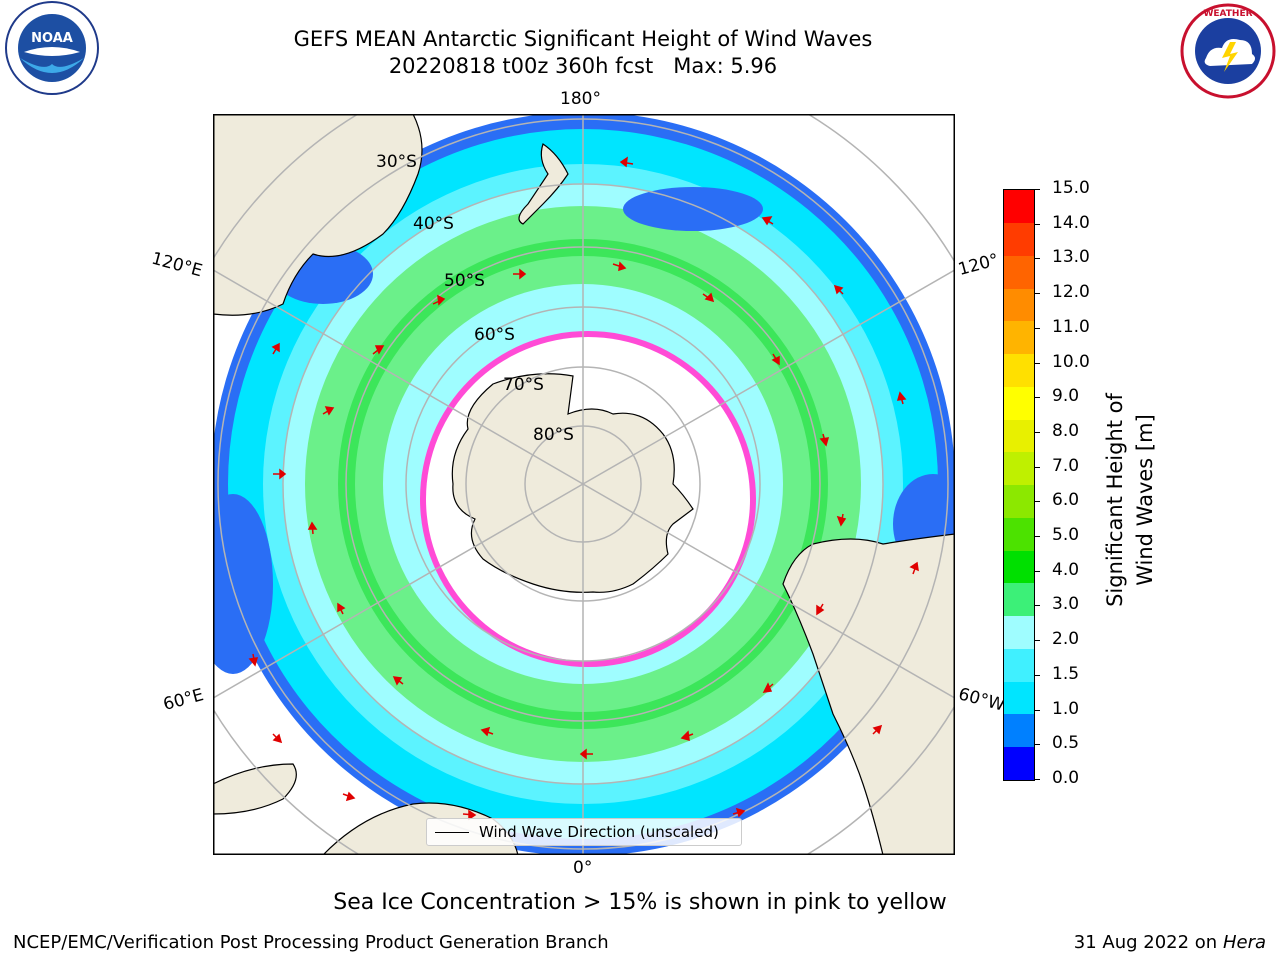 This screenshot has height=960, width=1280. I want to click on lon-label-0: 0°, so click(583, 868).